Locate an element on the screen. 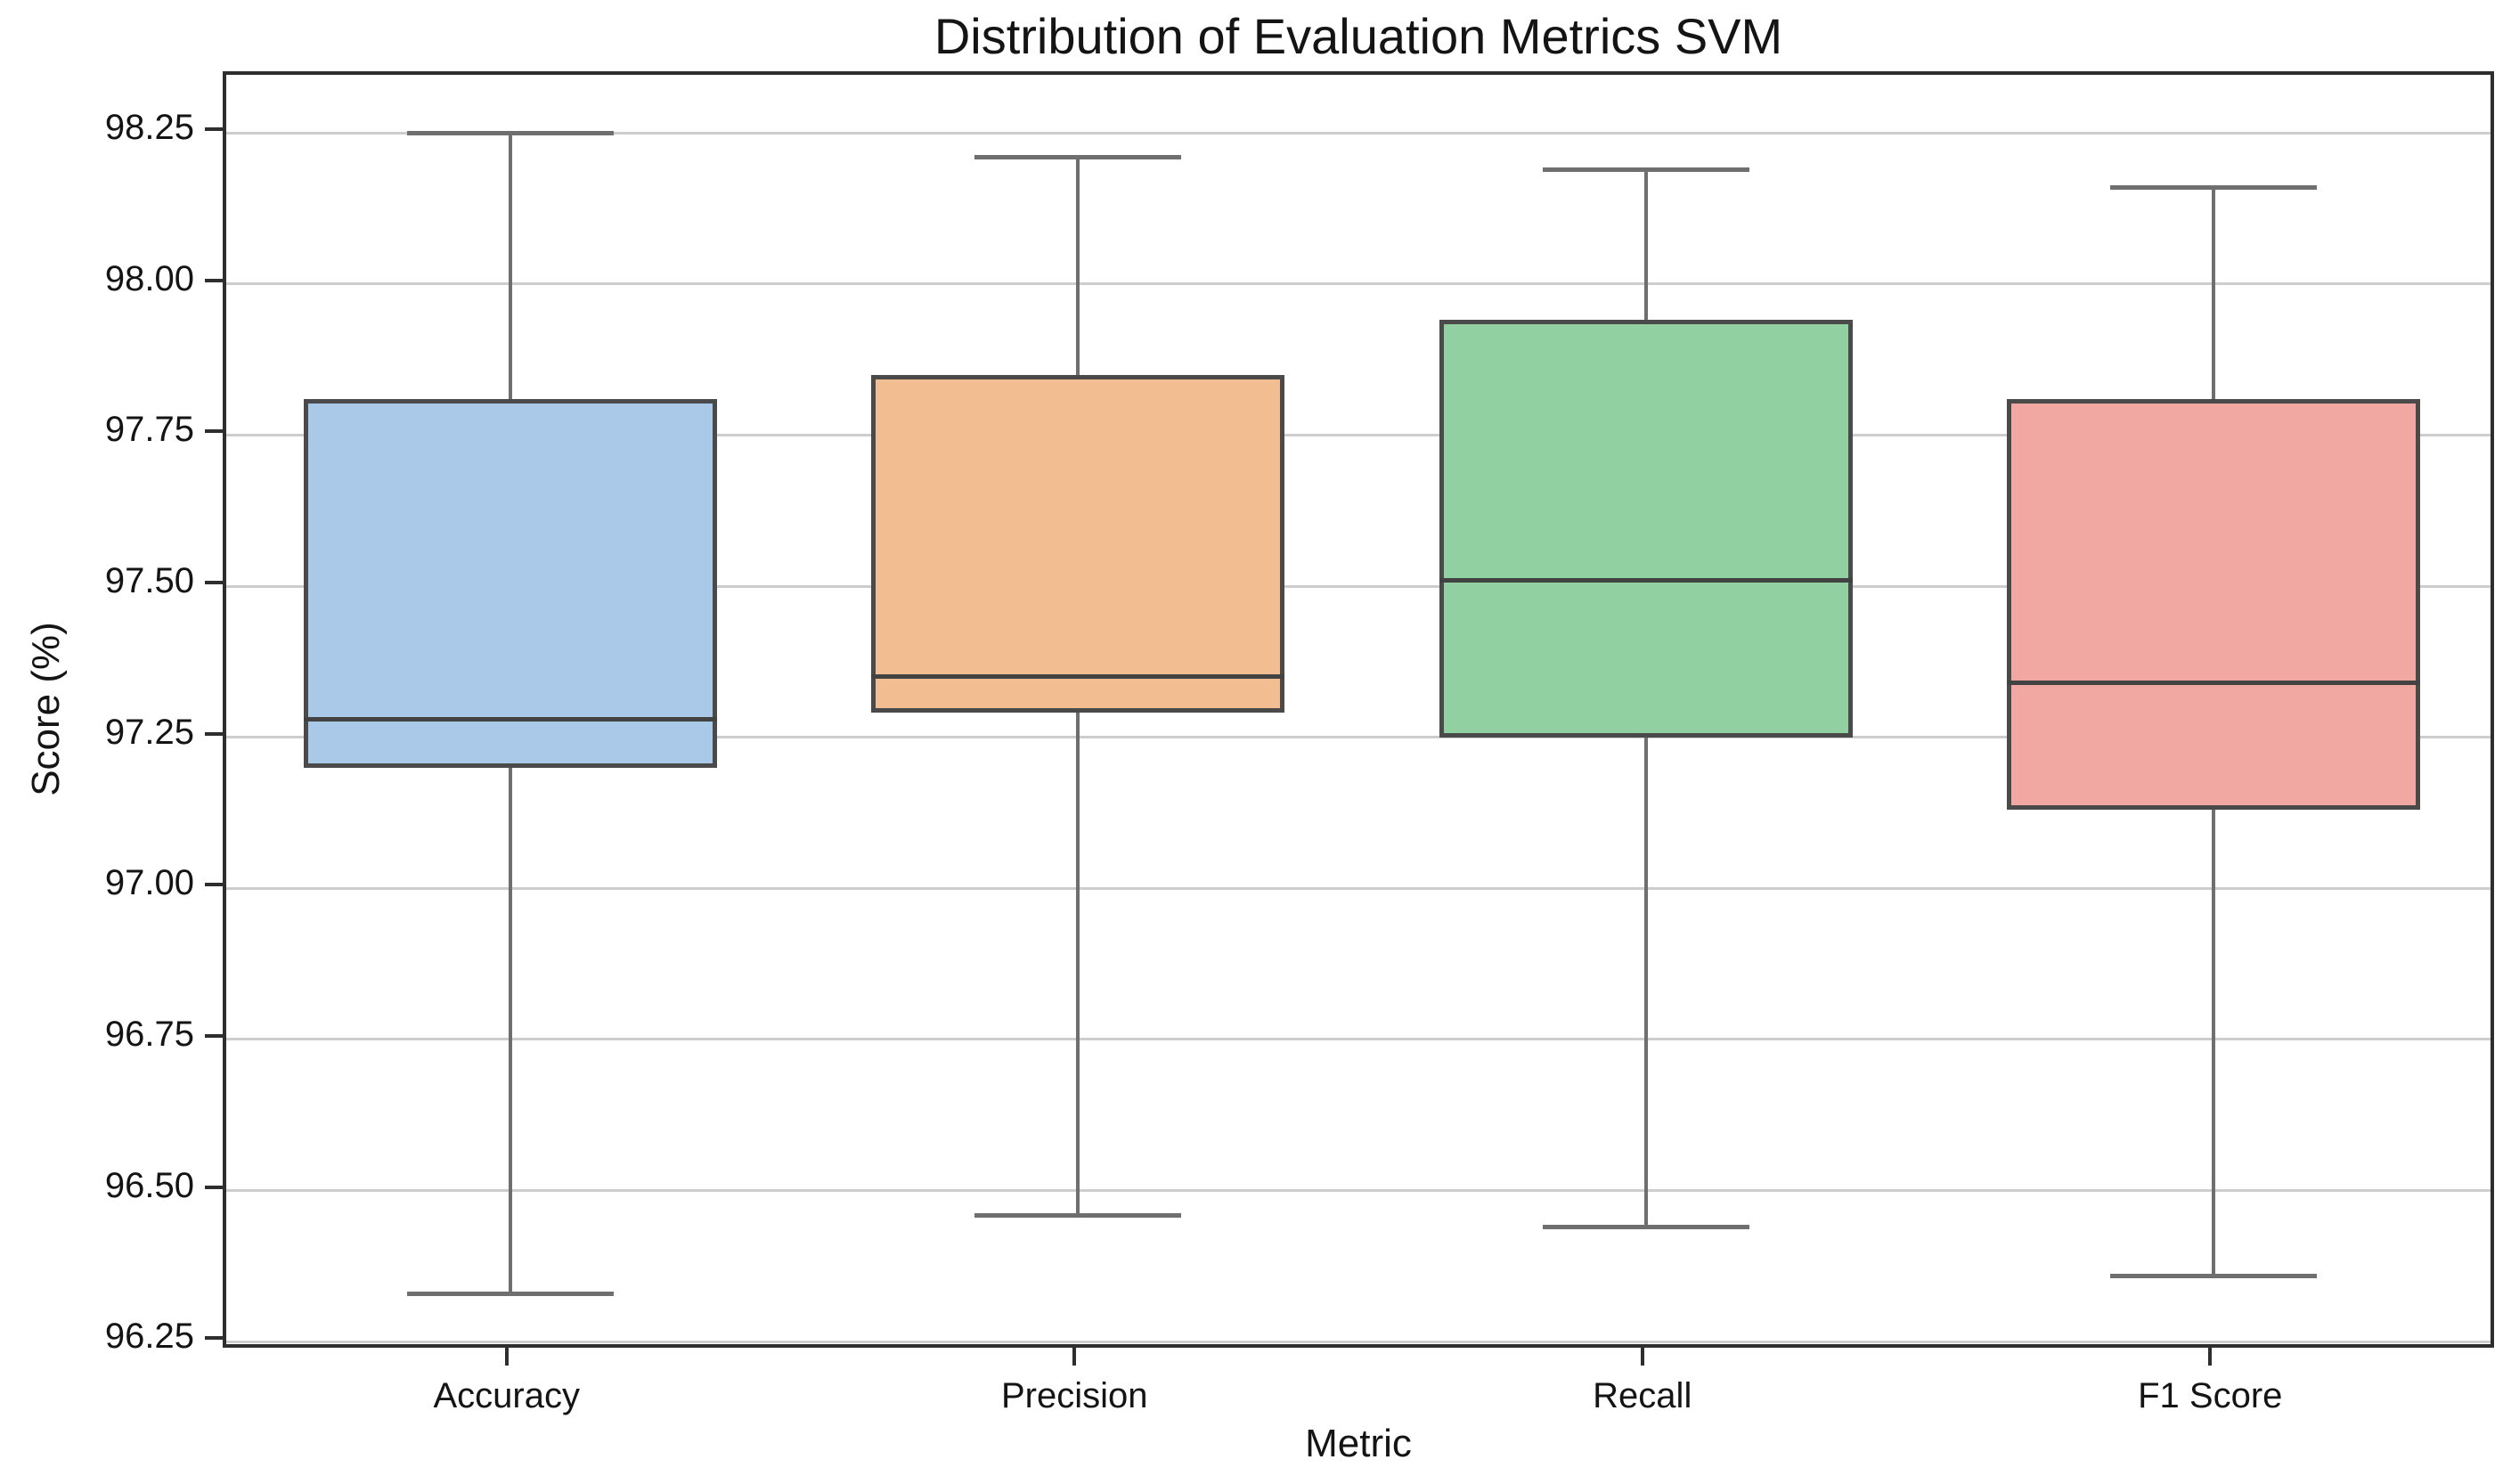 The width and height of the screenshot is (2511, 1484). y-tick-label: 97.50 is located at coordinates (149, 581).